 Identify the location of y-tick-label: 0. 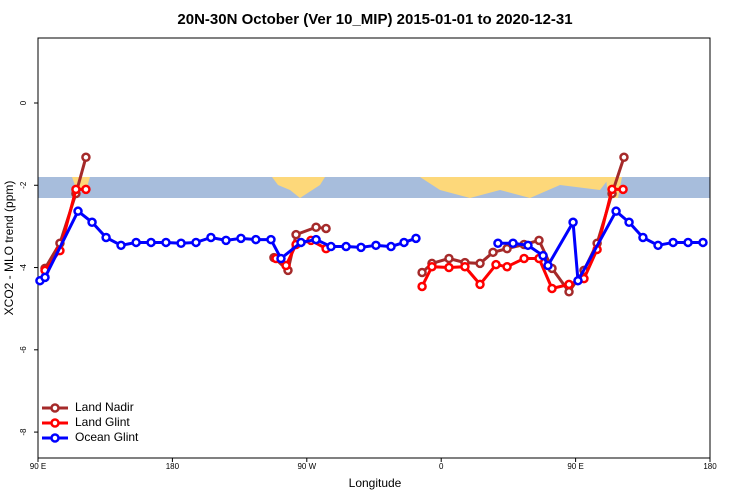
(23, 102).